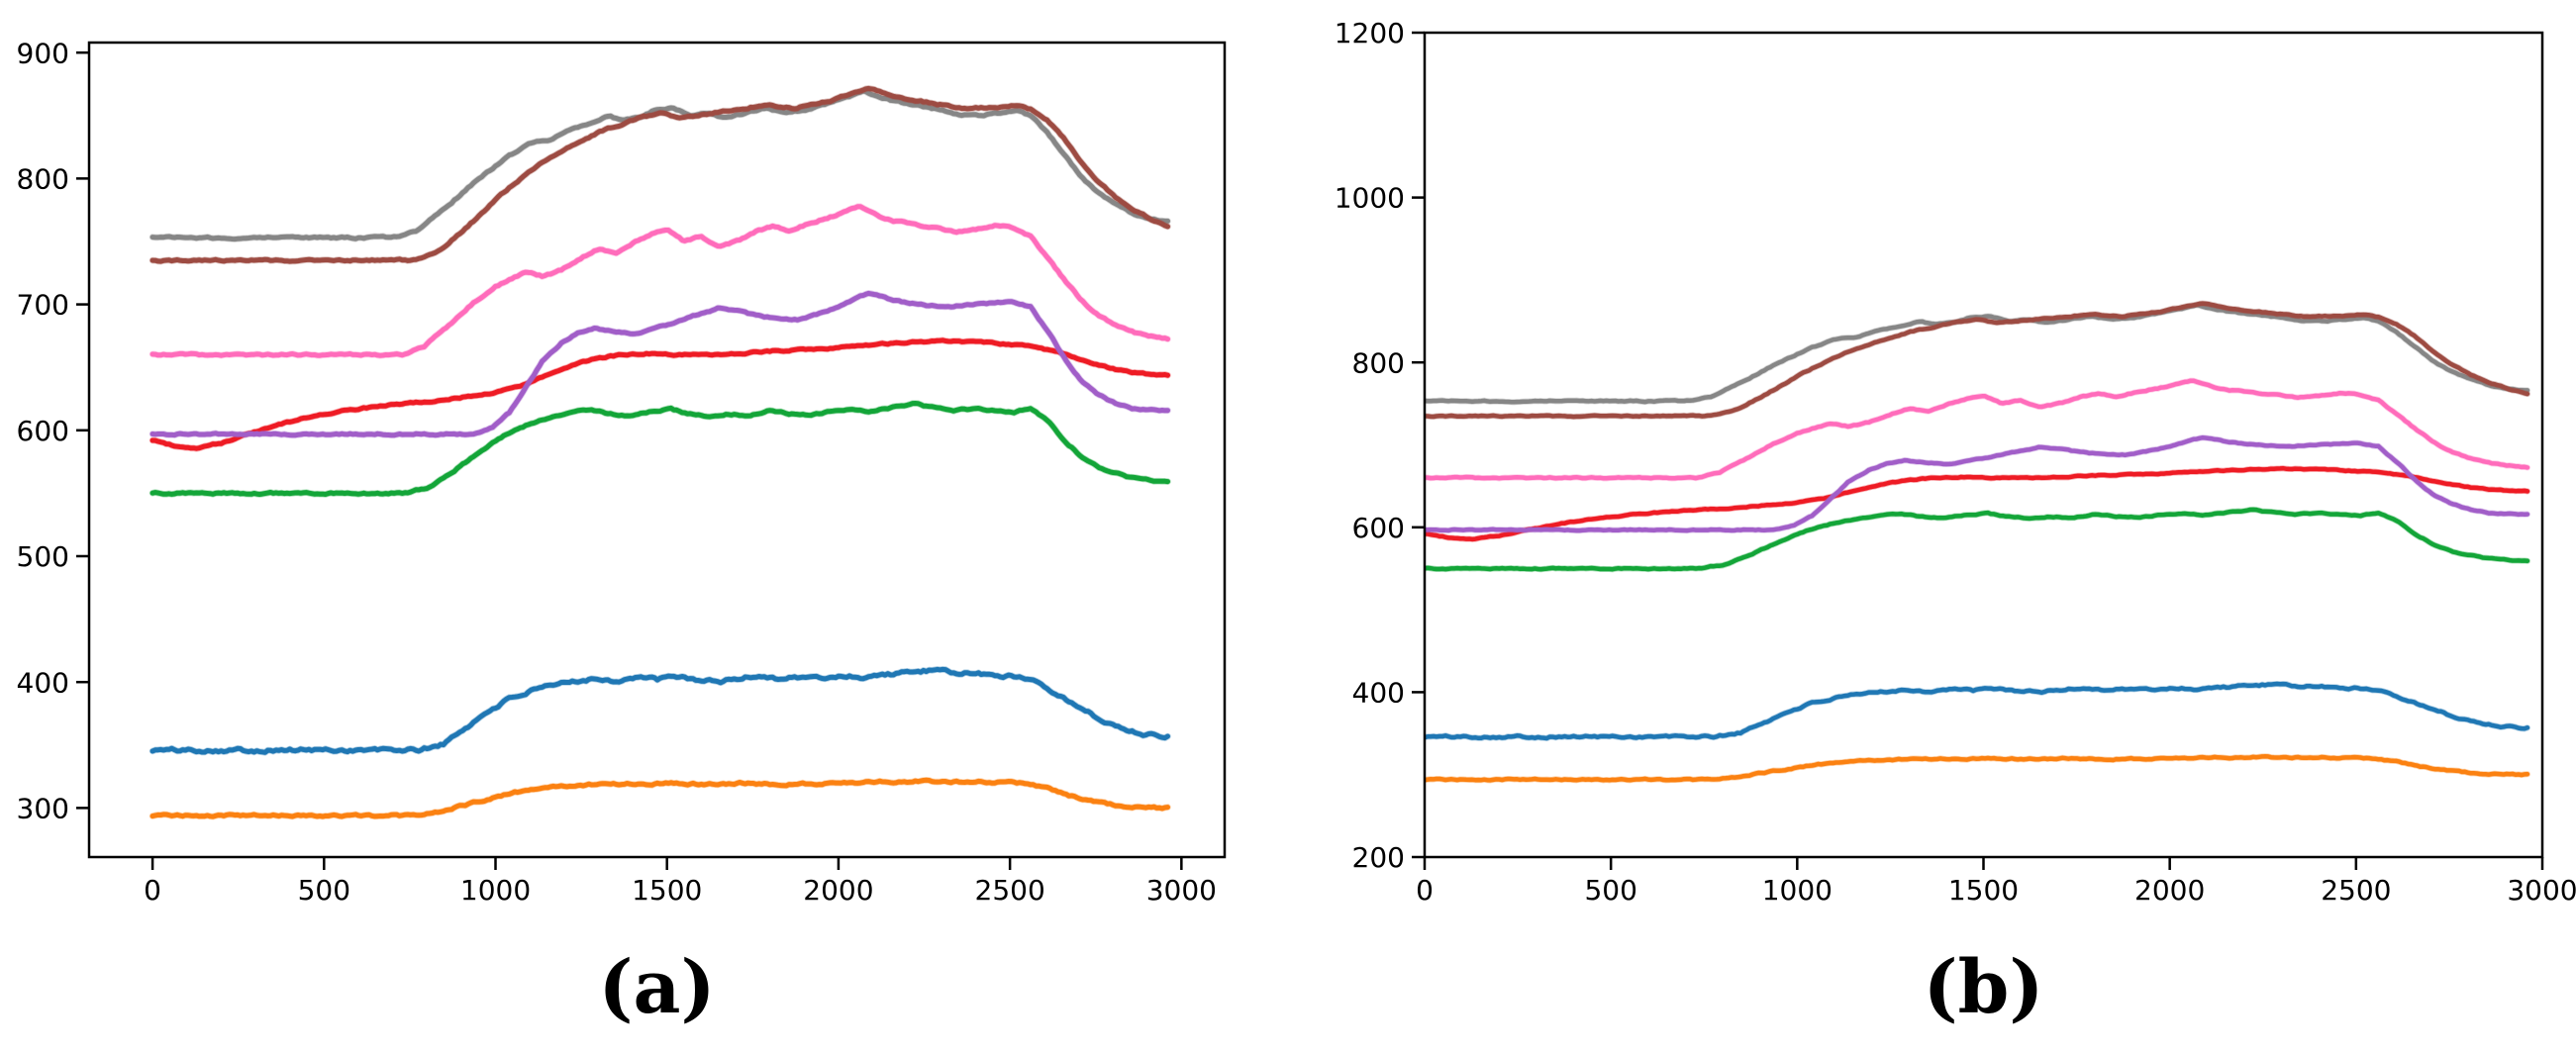 Image resolution: width=2576 pixels, height=1055 pixels. I want to click on y-tick-label: 500, so click(43, 556).